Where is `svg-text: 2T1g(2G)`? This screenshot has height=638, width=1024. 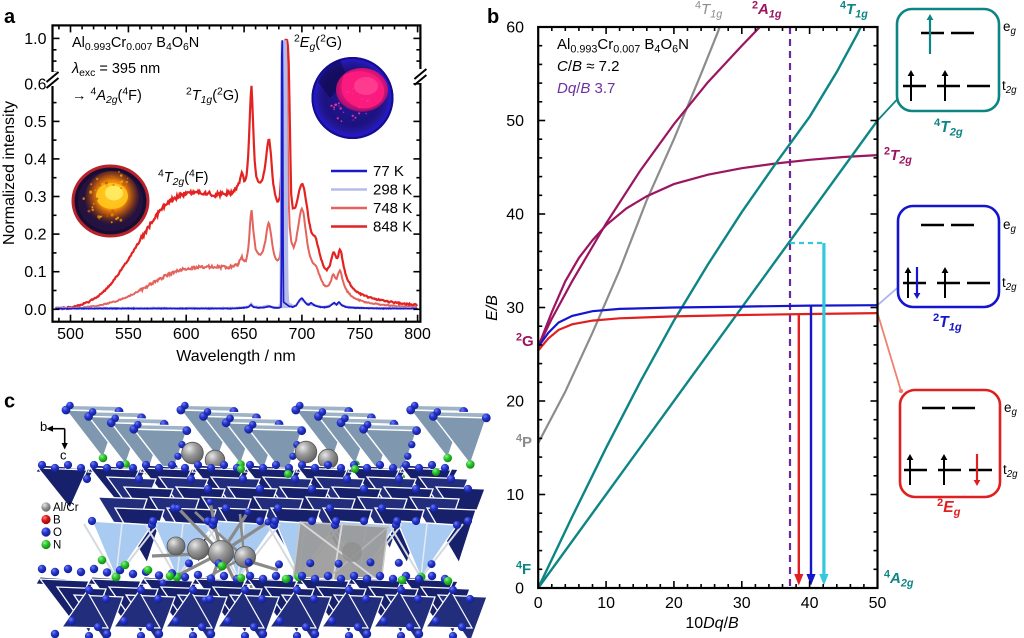
svg-text: 2T1g(2G) is located at coordinates (212, 97).